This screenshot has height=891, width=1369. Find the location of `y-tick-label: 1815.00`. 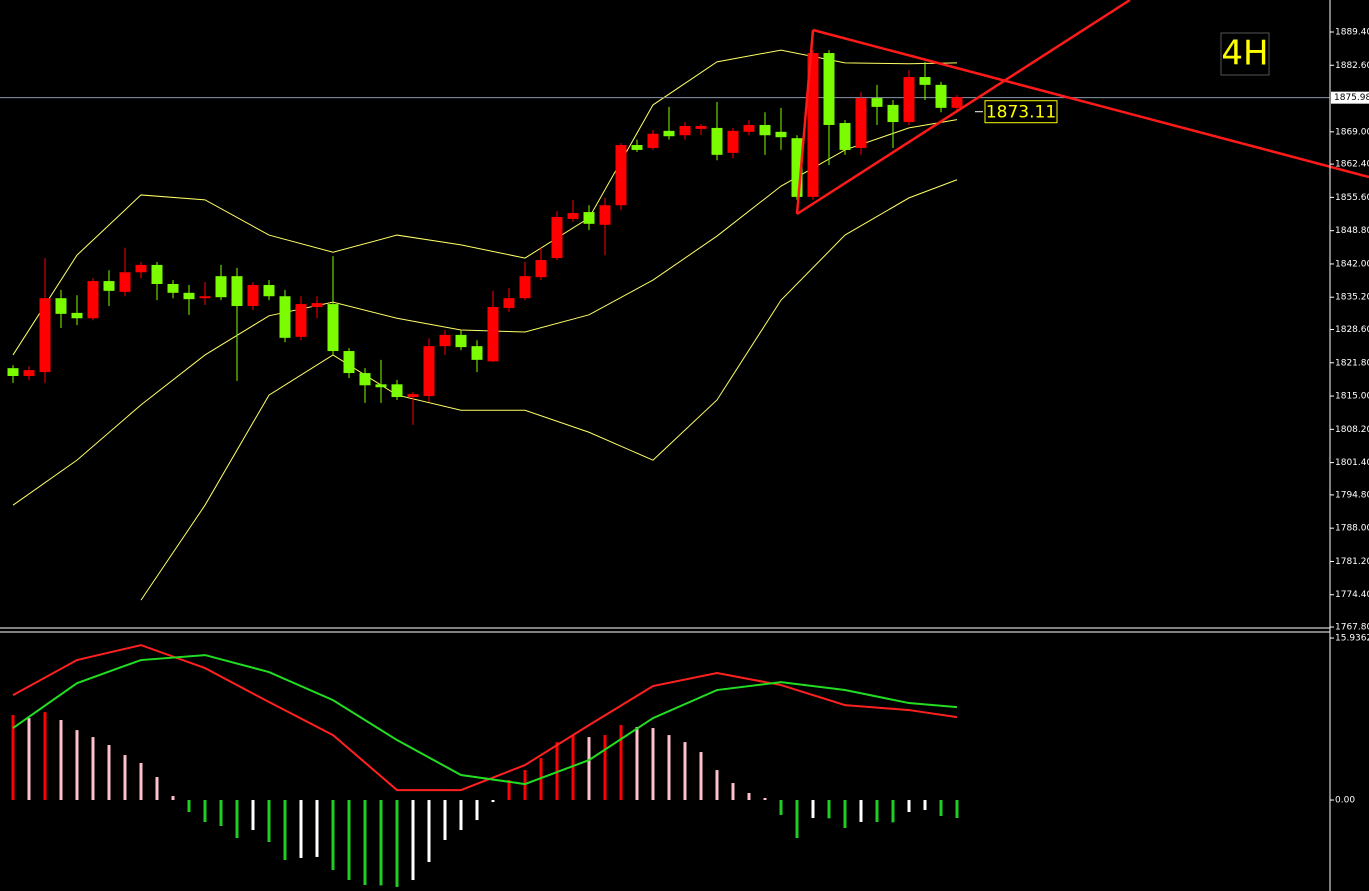

y-tick-label: 1815.00 is located at coordinates (1352, 397).